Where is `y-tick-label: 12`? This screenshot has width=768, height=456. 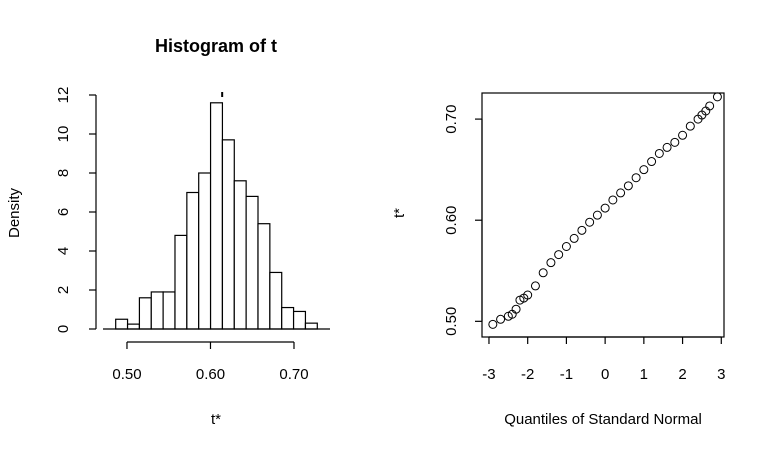
y-tick-label: 12 is located at coordinates (63, 95).